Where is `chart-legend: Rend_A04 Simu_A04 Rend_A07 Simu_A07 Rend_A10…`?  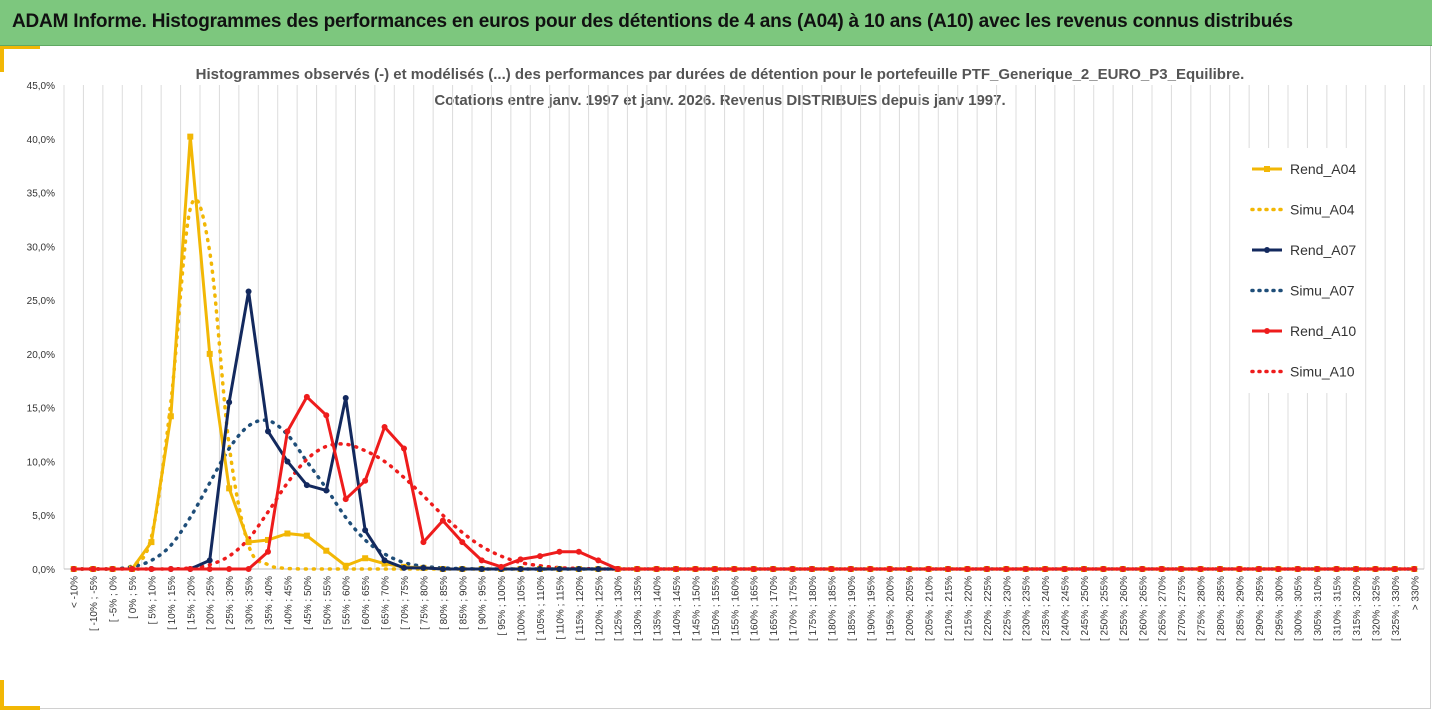 chart-legend: Rend_A04 Simu_A04 Rend_A07 Simu_A07 Rend_A10… is located at coordinates (1300, 270).